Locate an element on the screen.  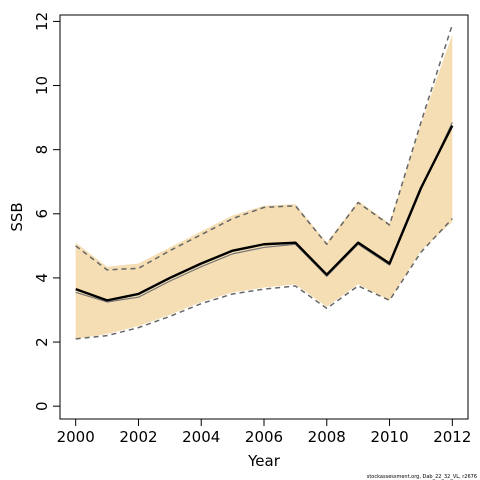
y-axis-title: SSB is located at coordinates (17, 216).